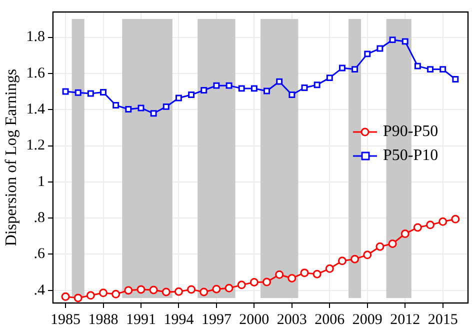  I want to click on legend-label: P90-P50, so click(410, 131).